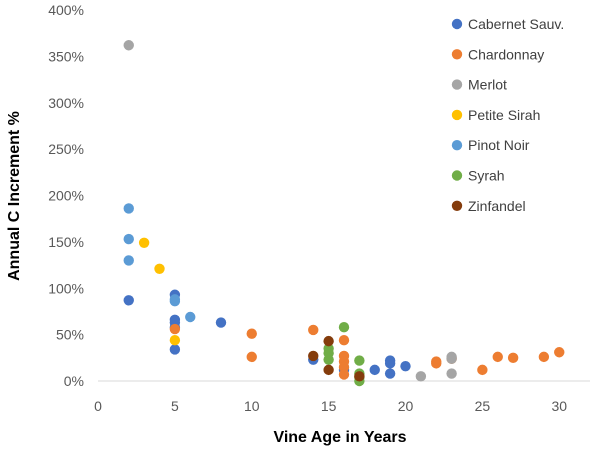 The width and height of the screenshot is (598, 449). I want to click on y-tick-label: 100%, so click(66, 288).